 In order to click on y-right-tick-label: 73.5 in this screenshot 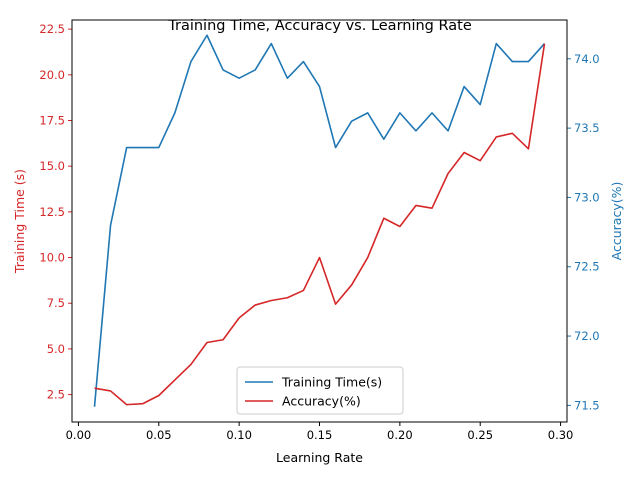, I will do `click(587, 128)`.